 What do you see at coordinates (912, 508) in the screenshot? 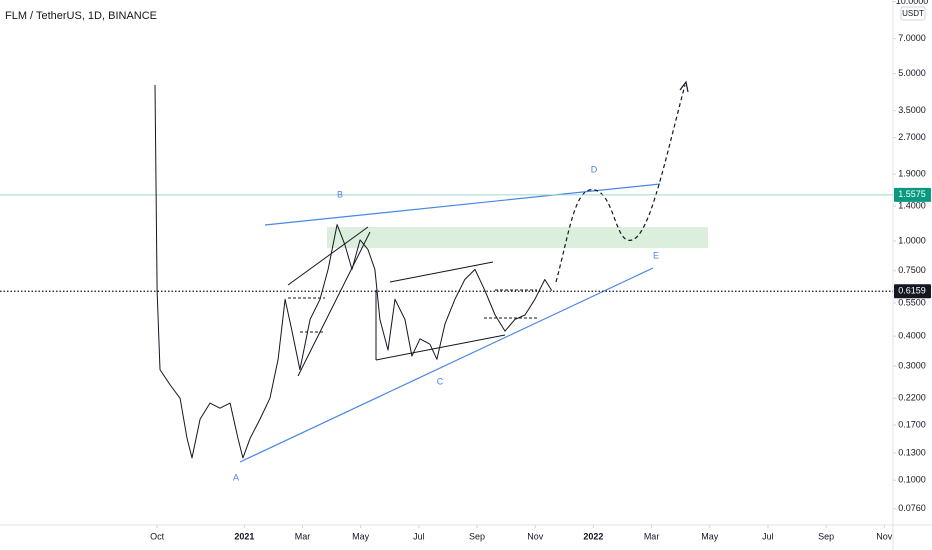
I see `y-tick-label: 0.0760` at bounding box center [912, 508].